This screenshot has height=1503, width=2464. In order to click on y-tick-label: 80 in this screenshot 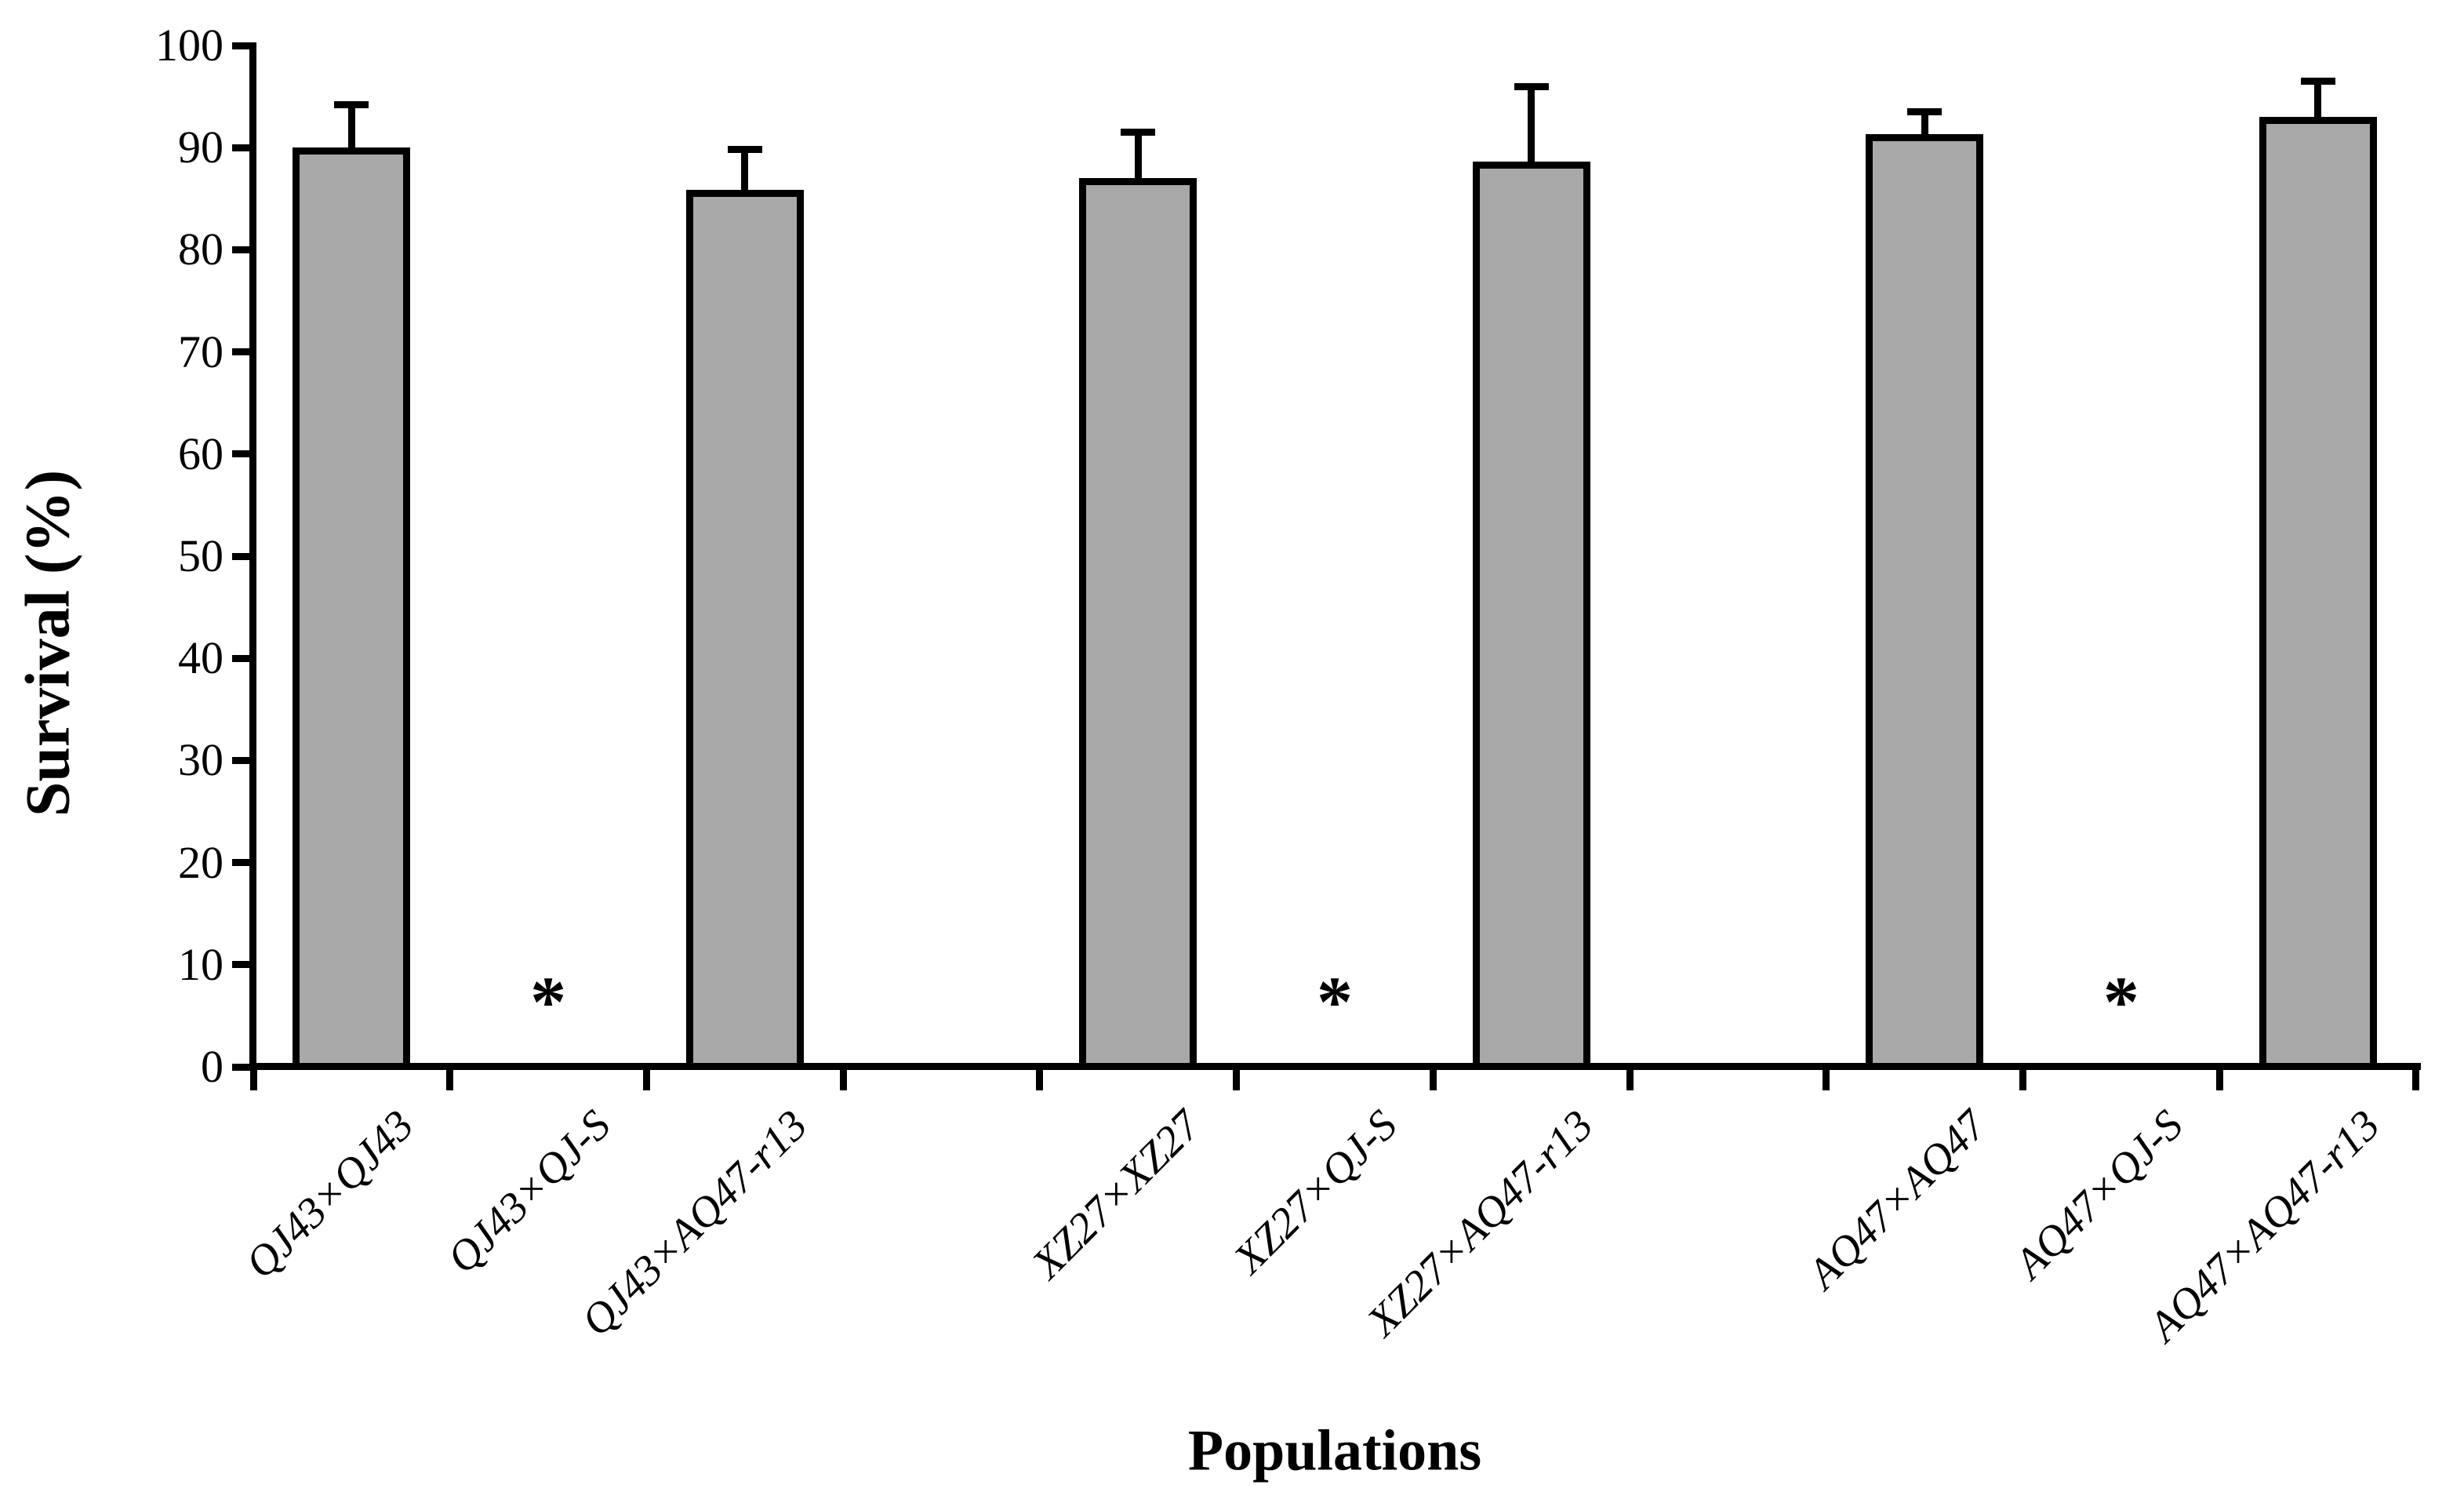, I will do `click(201, 249)`.